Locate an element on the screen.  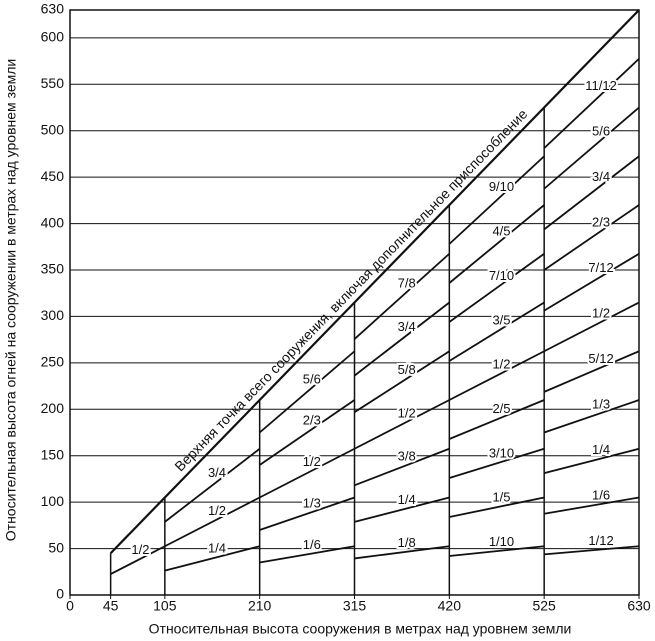
y-tick-label: 100 is located at coordinates (53, 501).